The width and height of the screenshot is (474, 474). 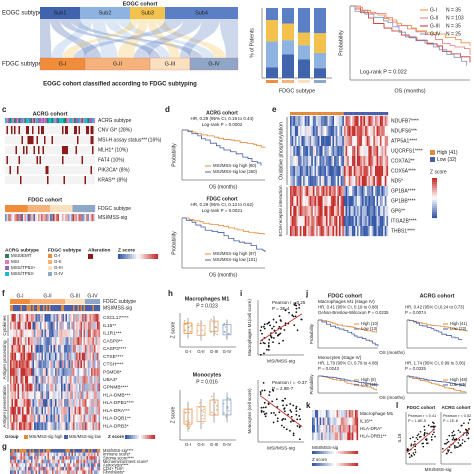 I want to click on panel-label: k, so click(x=308, y=405).